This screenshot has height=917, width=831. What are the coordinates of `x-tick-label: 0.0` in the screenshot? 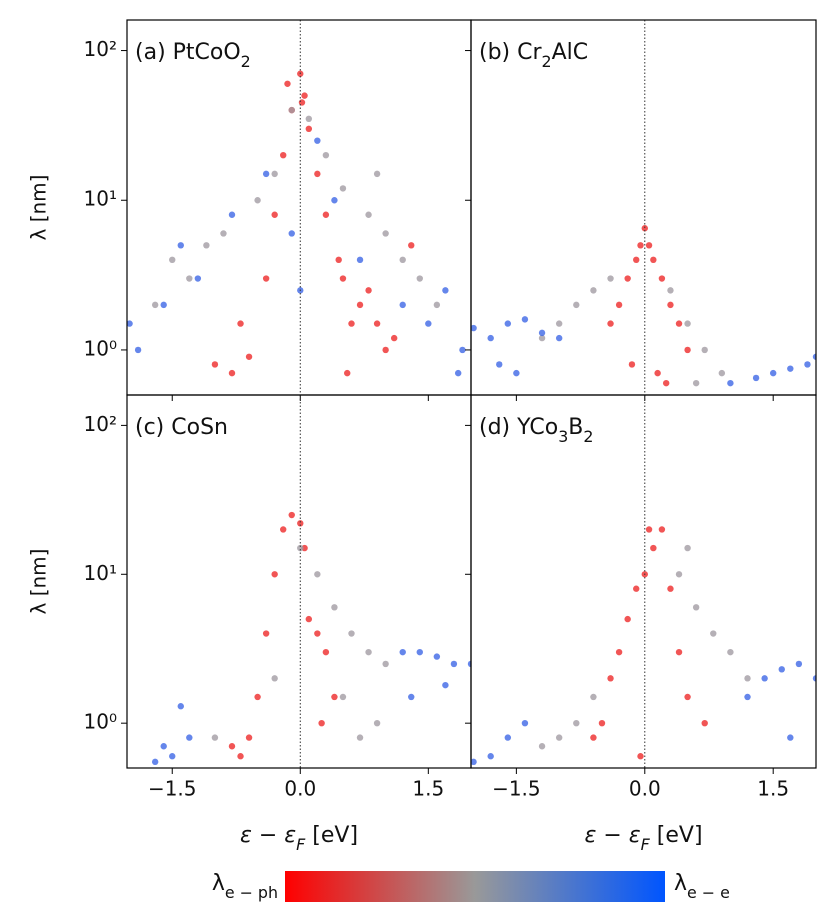 It's located at (300, 789).